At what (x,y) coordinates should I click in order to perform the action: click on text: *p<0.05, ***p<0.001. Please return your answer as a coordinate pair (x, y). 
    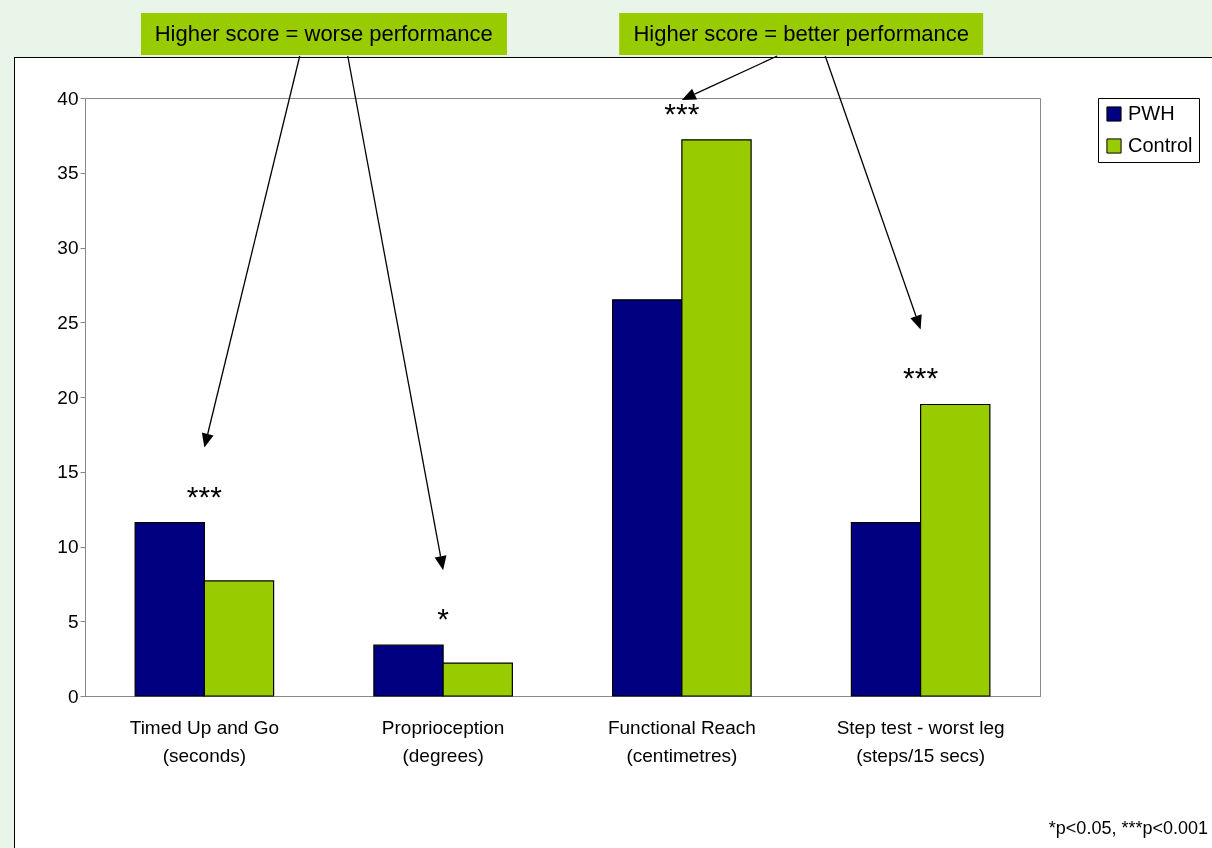
    Looking at the image, I should click on (1128, 828).